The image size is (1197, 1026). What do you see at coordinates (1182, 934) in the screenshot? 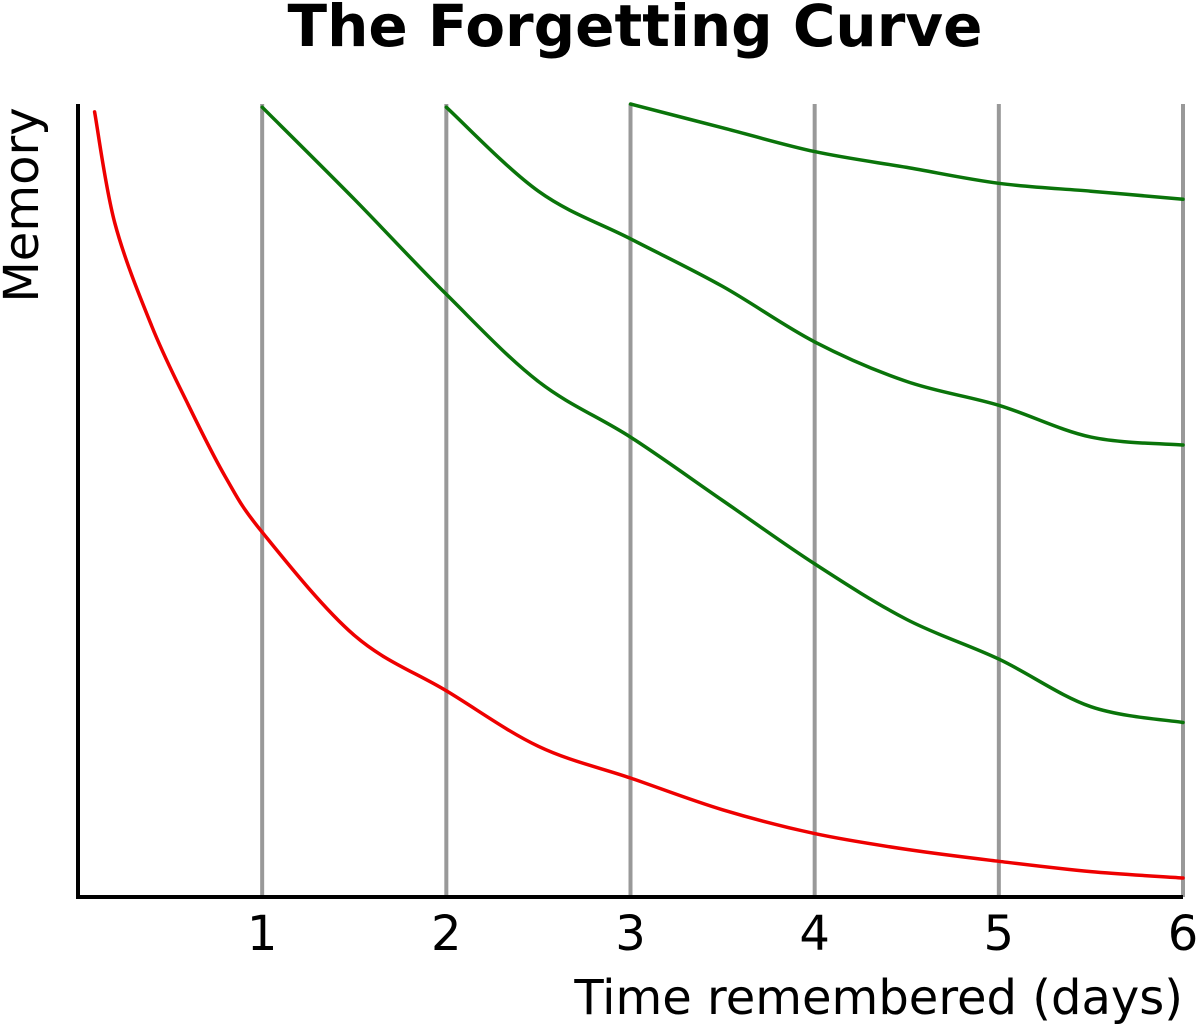
I see `x-tick-label: 6` at bounding box center [1182, 934].